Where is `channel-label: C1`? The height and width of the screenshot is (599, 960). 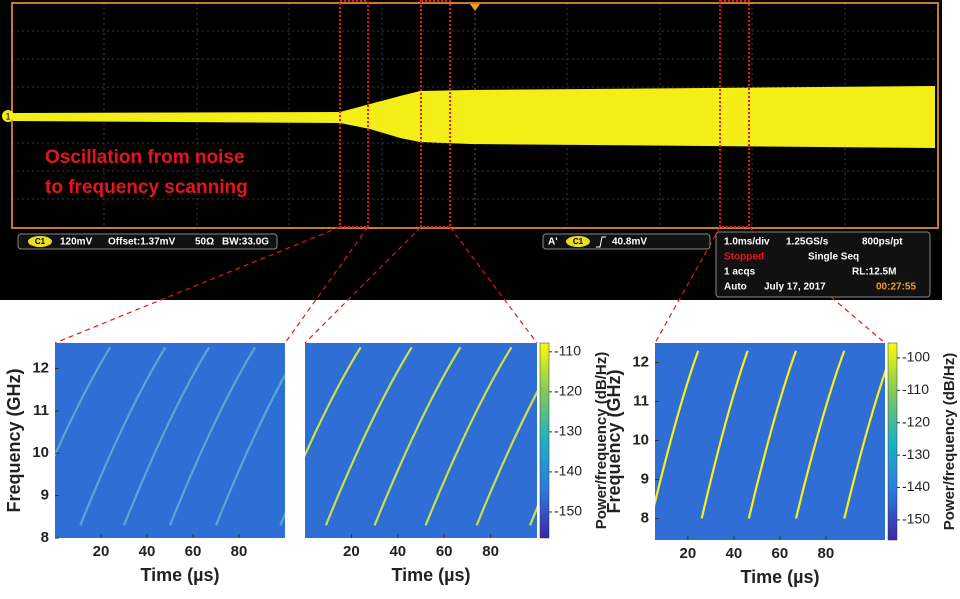 channel-label: C1 is located at coordinates (40, 241).